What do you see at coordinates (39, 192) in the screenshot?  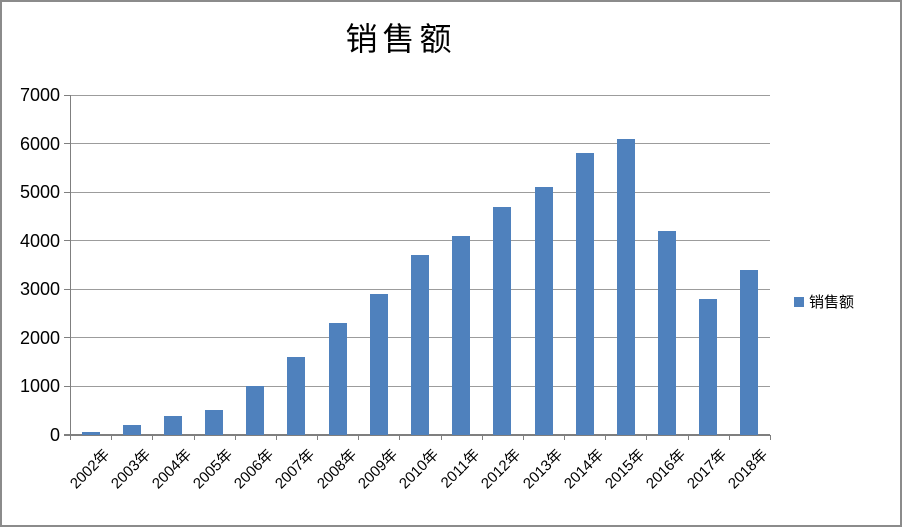 I see `y-axis-label: 5000` at bounding box center [39, 192].